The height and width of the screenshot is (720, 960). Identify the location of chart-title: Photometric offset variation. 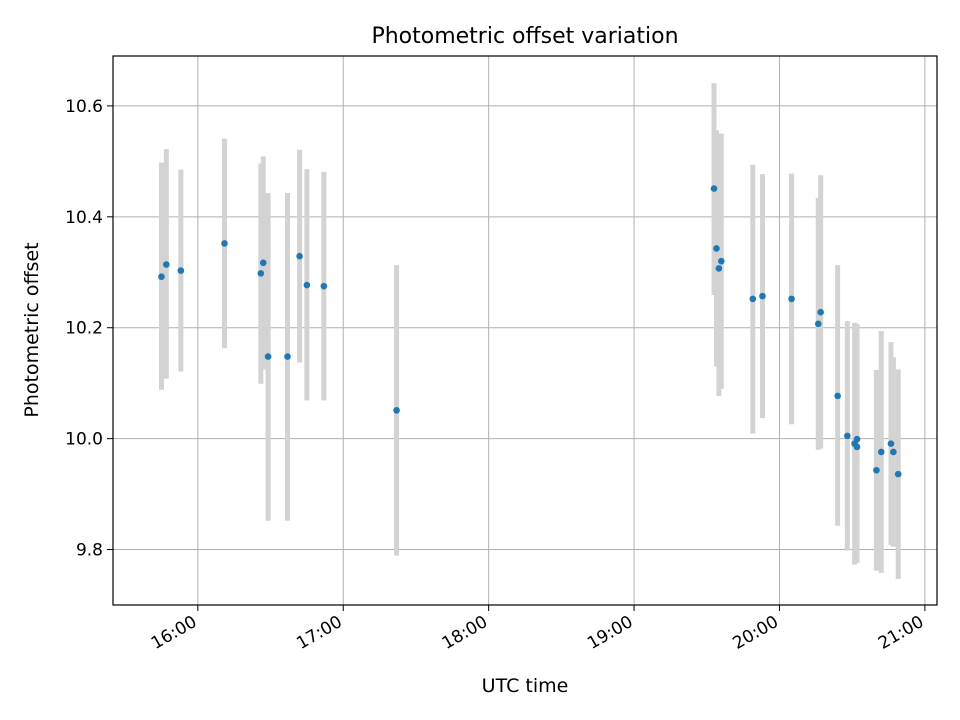
(524, 36).